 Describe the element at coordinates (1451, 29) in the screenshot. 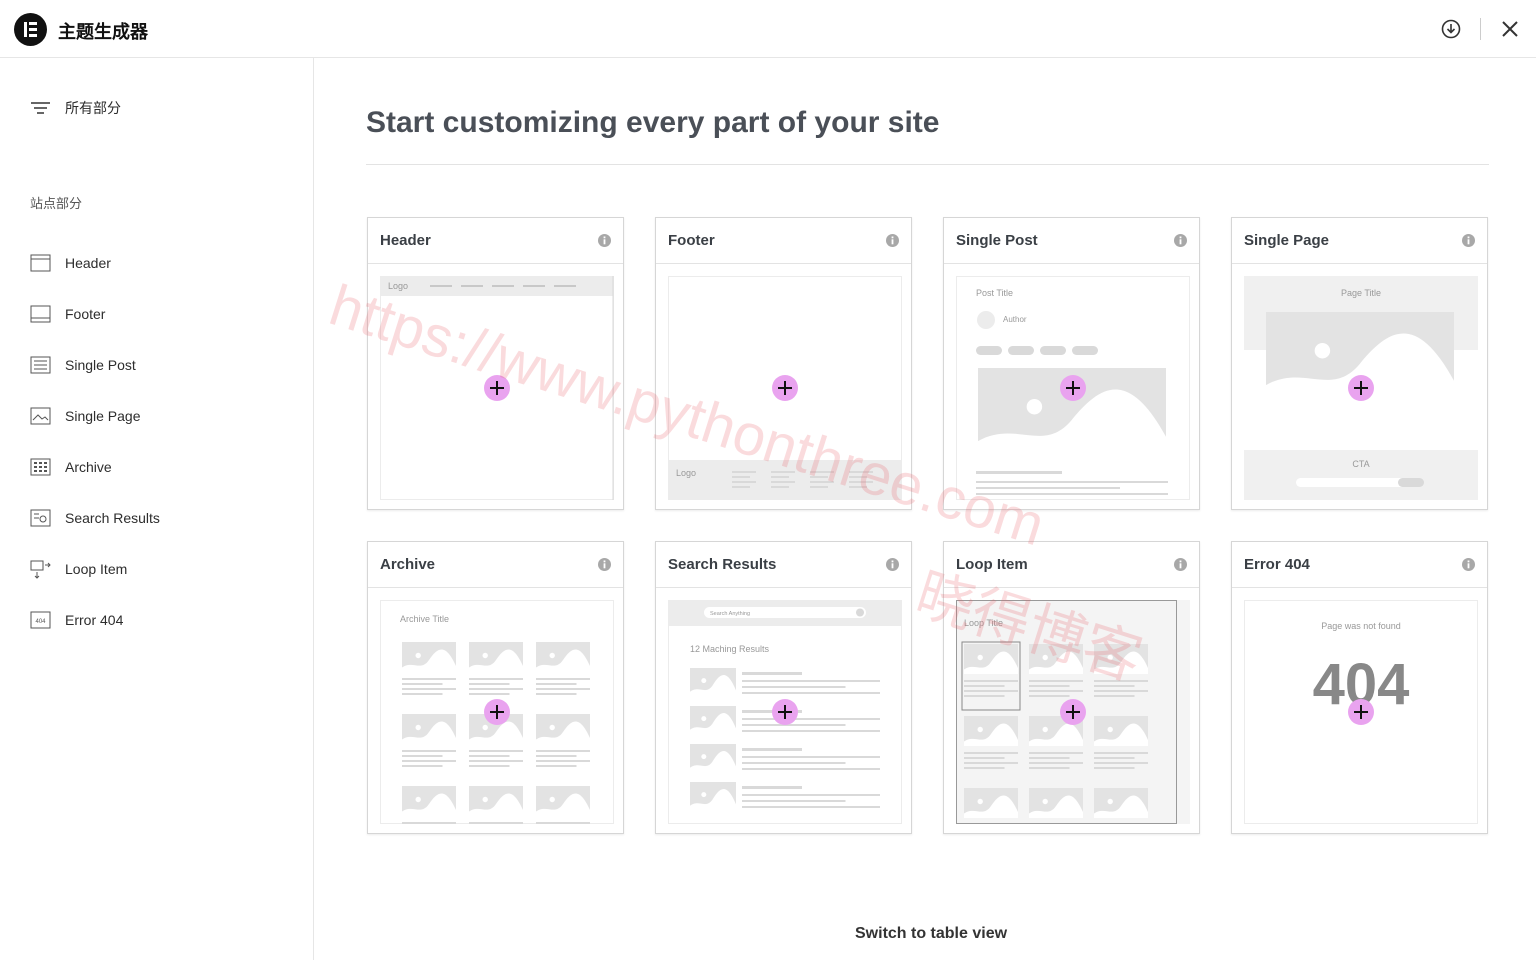

I see `download-button` at that location.